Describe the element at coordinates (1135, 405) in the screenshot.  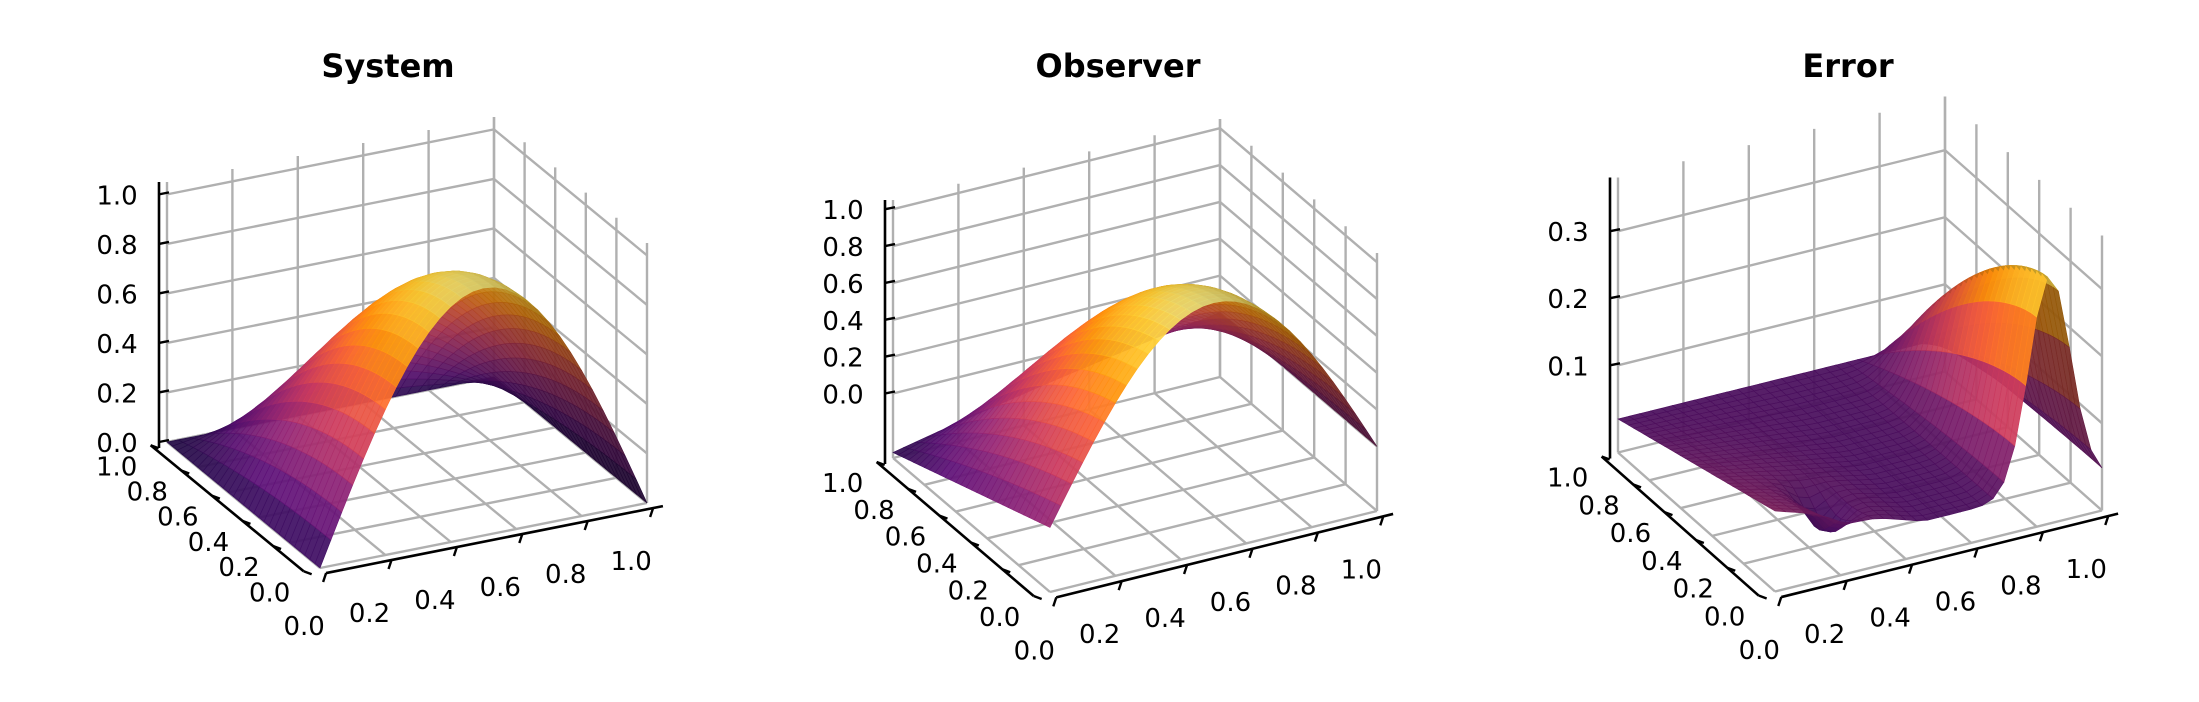
I see `surface-observer` at that location.